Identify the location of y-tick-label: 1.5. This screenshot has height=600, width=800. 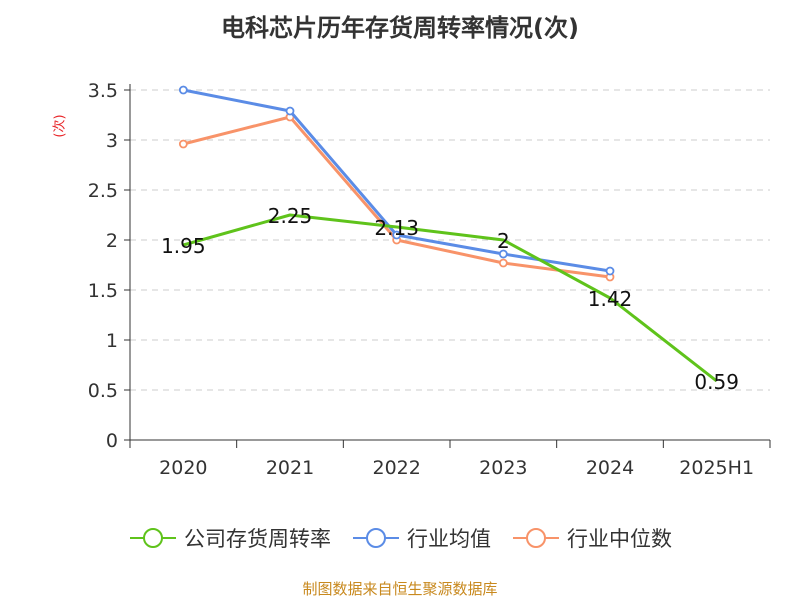
(103, 291).